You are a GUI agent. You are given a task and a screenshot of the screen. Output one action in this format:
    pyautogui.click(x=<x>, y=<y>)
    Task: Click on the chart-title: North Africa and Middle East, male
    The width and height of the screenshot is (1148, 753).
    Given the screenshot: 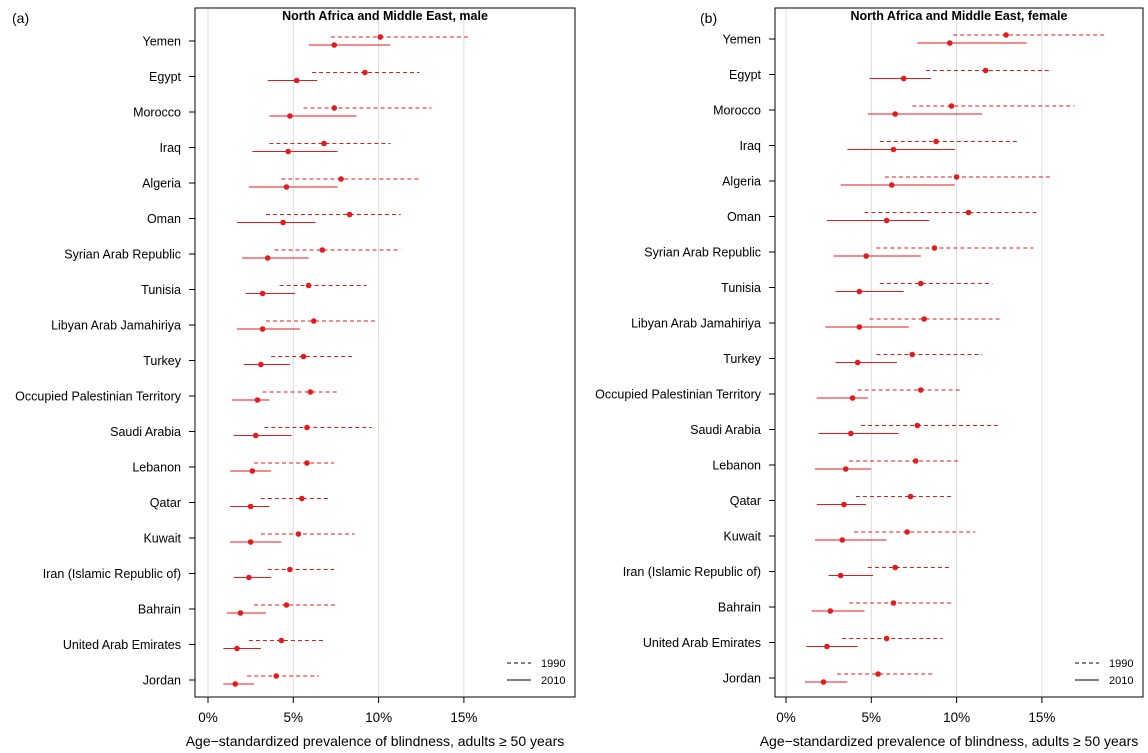 What is the action you would take?
    pyautogui.click(x=385, y=16)
    